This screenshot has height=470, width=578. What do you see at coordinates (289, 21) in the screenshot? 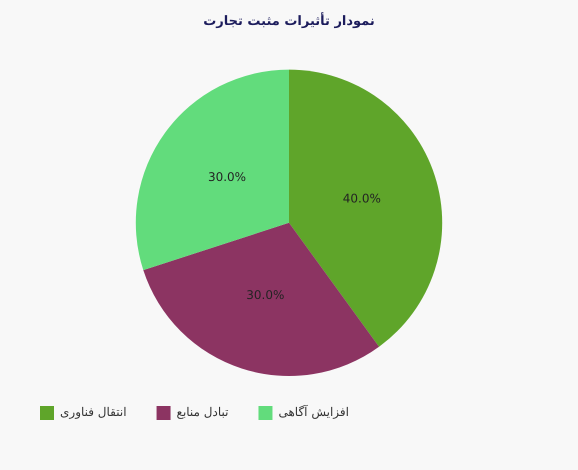
I see `chart-title: نمودار تأثیرات مثبت تجارت` at bounding box center [289, 21].